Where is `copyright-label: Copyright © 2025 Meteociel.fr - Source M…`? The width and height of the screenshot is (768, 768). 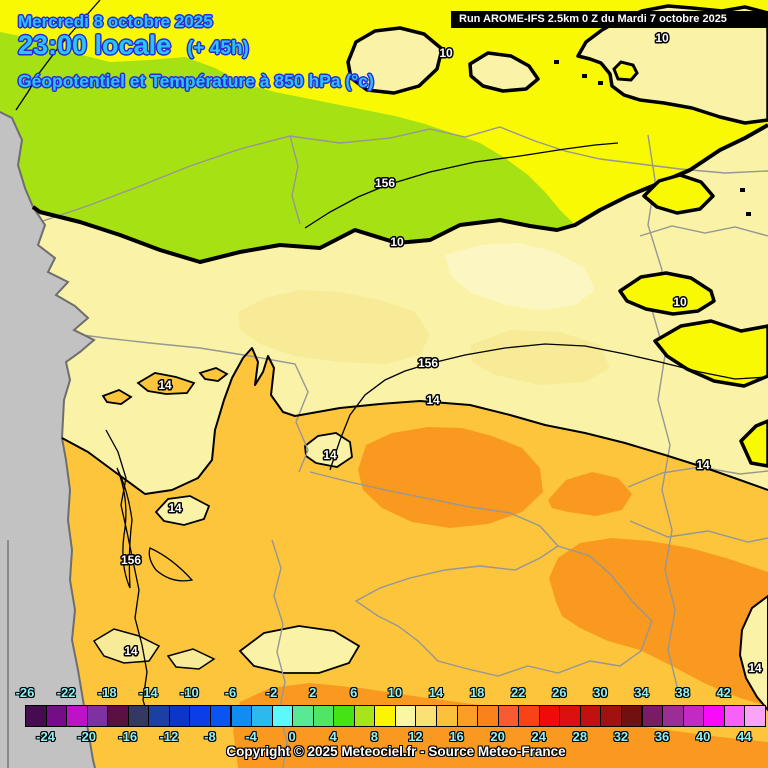 copyright-label: Copyright © 2025 Meteociel.fr - Source M… is located at coordinates (396, 751).